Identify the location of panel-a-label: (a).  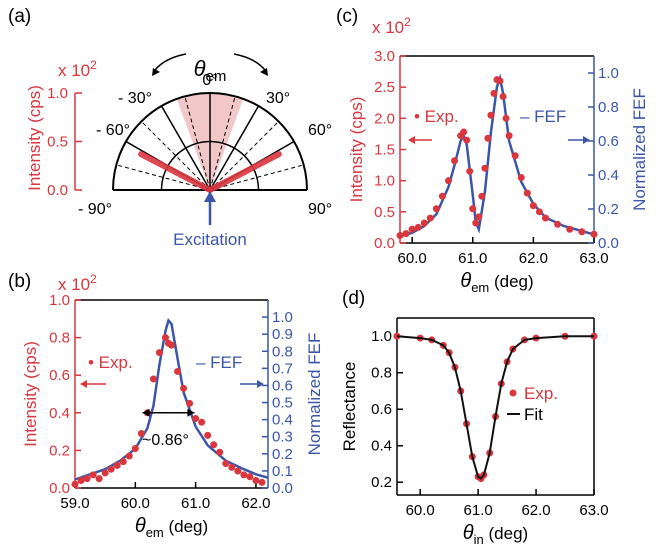
(19, 16).